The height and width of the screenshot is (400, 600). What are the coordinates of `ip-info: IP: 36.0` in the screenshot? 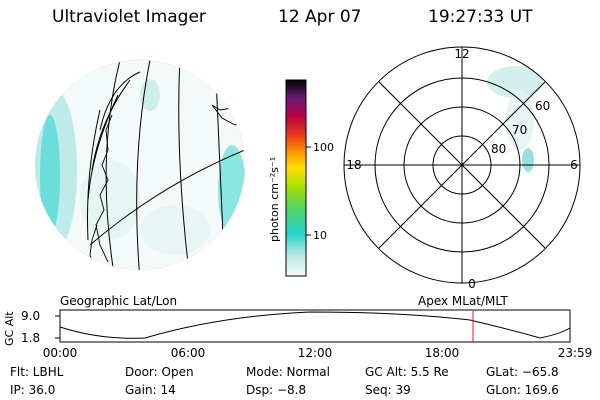 It's located at (33, 390).